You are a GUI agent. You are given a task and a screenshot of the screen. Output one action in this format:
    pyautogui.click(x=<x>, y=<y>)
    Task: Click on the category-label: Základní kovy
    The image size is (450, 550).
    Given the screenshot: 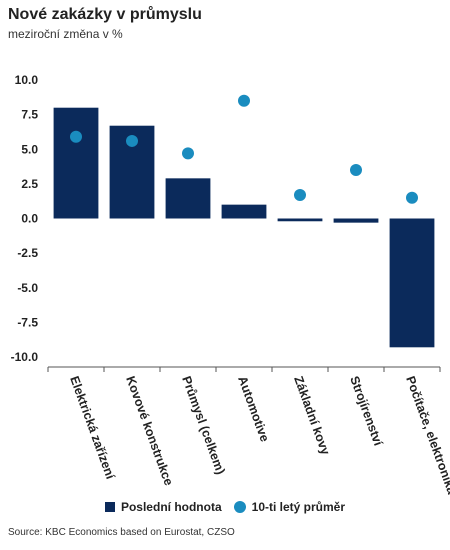 What is the action you would take?
    pyautogui.click(x=311, y=415)
    